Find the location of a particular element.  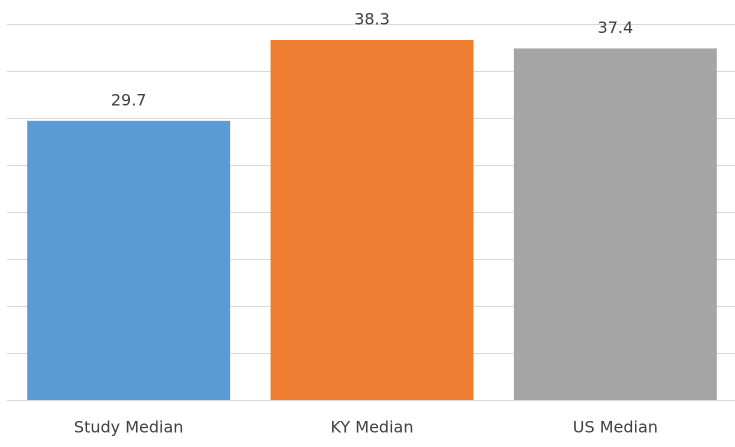

x-tick-label: KY Median is located at coordinates (372, 427).